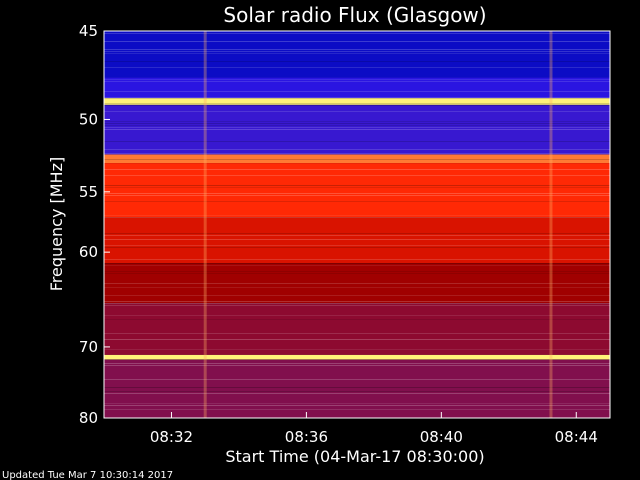 The width and height of the screenshot is (640, 480). Describe the element at coordinates (441, 437) in the screenshot. I see `x-tick-label: 08:40` at that location.